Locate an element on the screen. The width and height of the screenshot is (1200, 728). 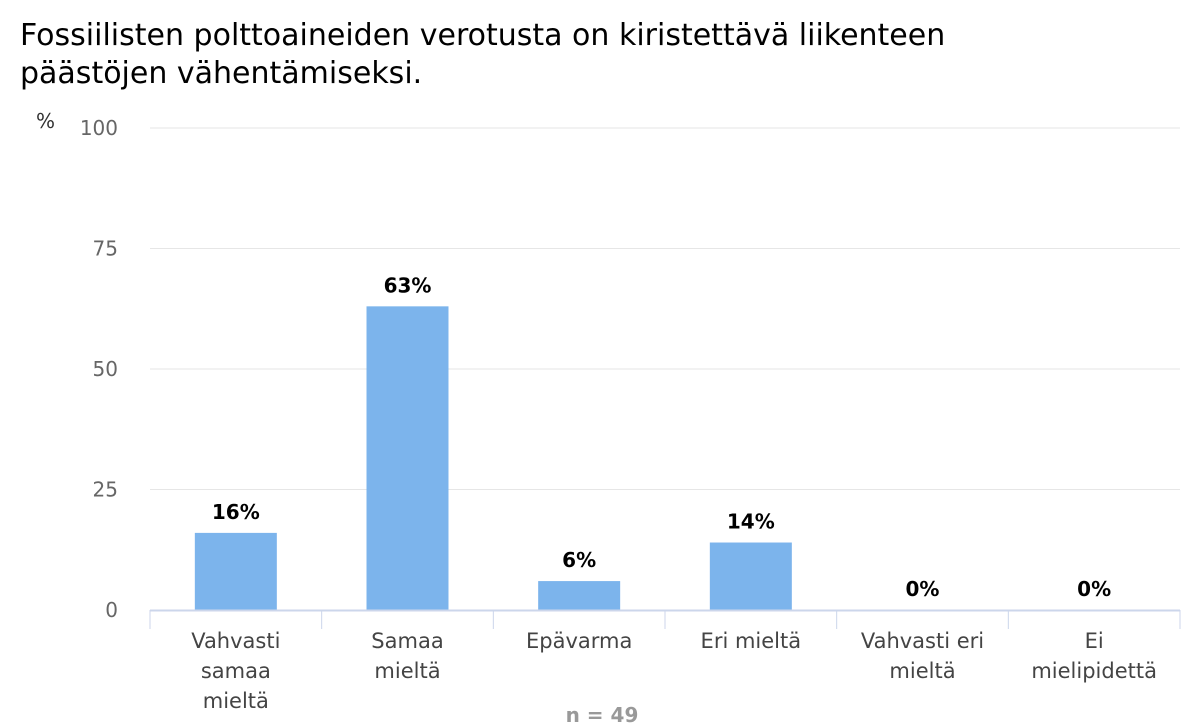
y-tick-label: 100 is located at coordinates (99, 128).